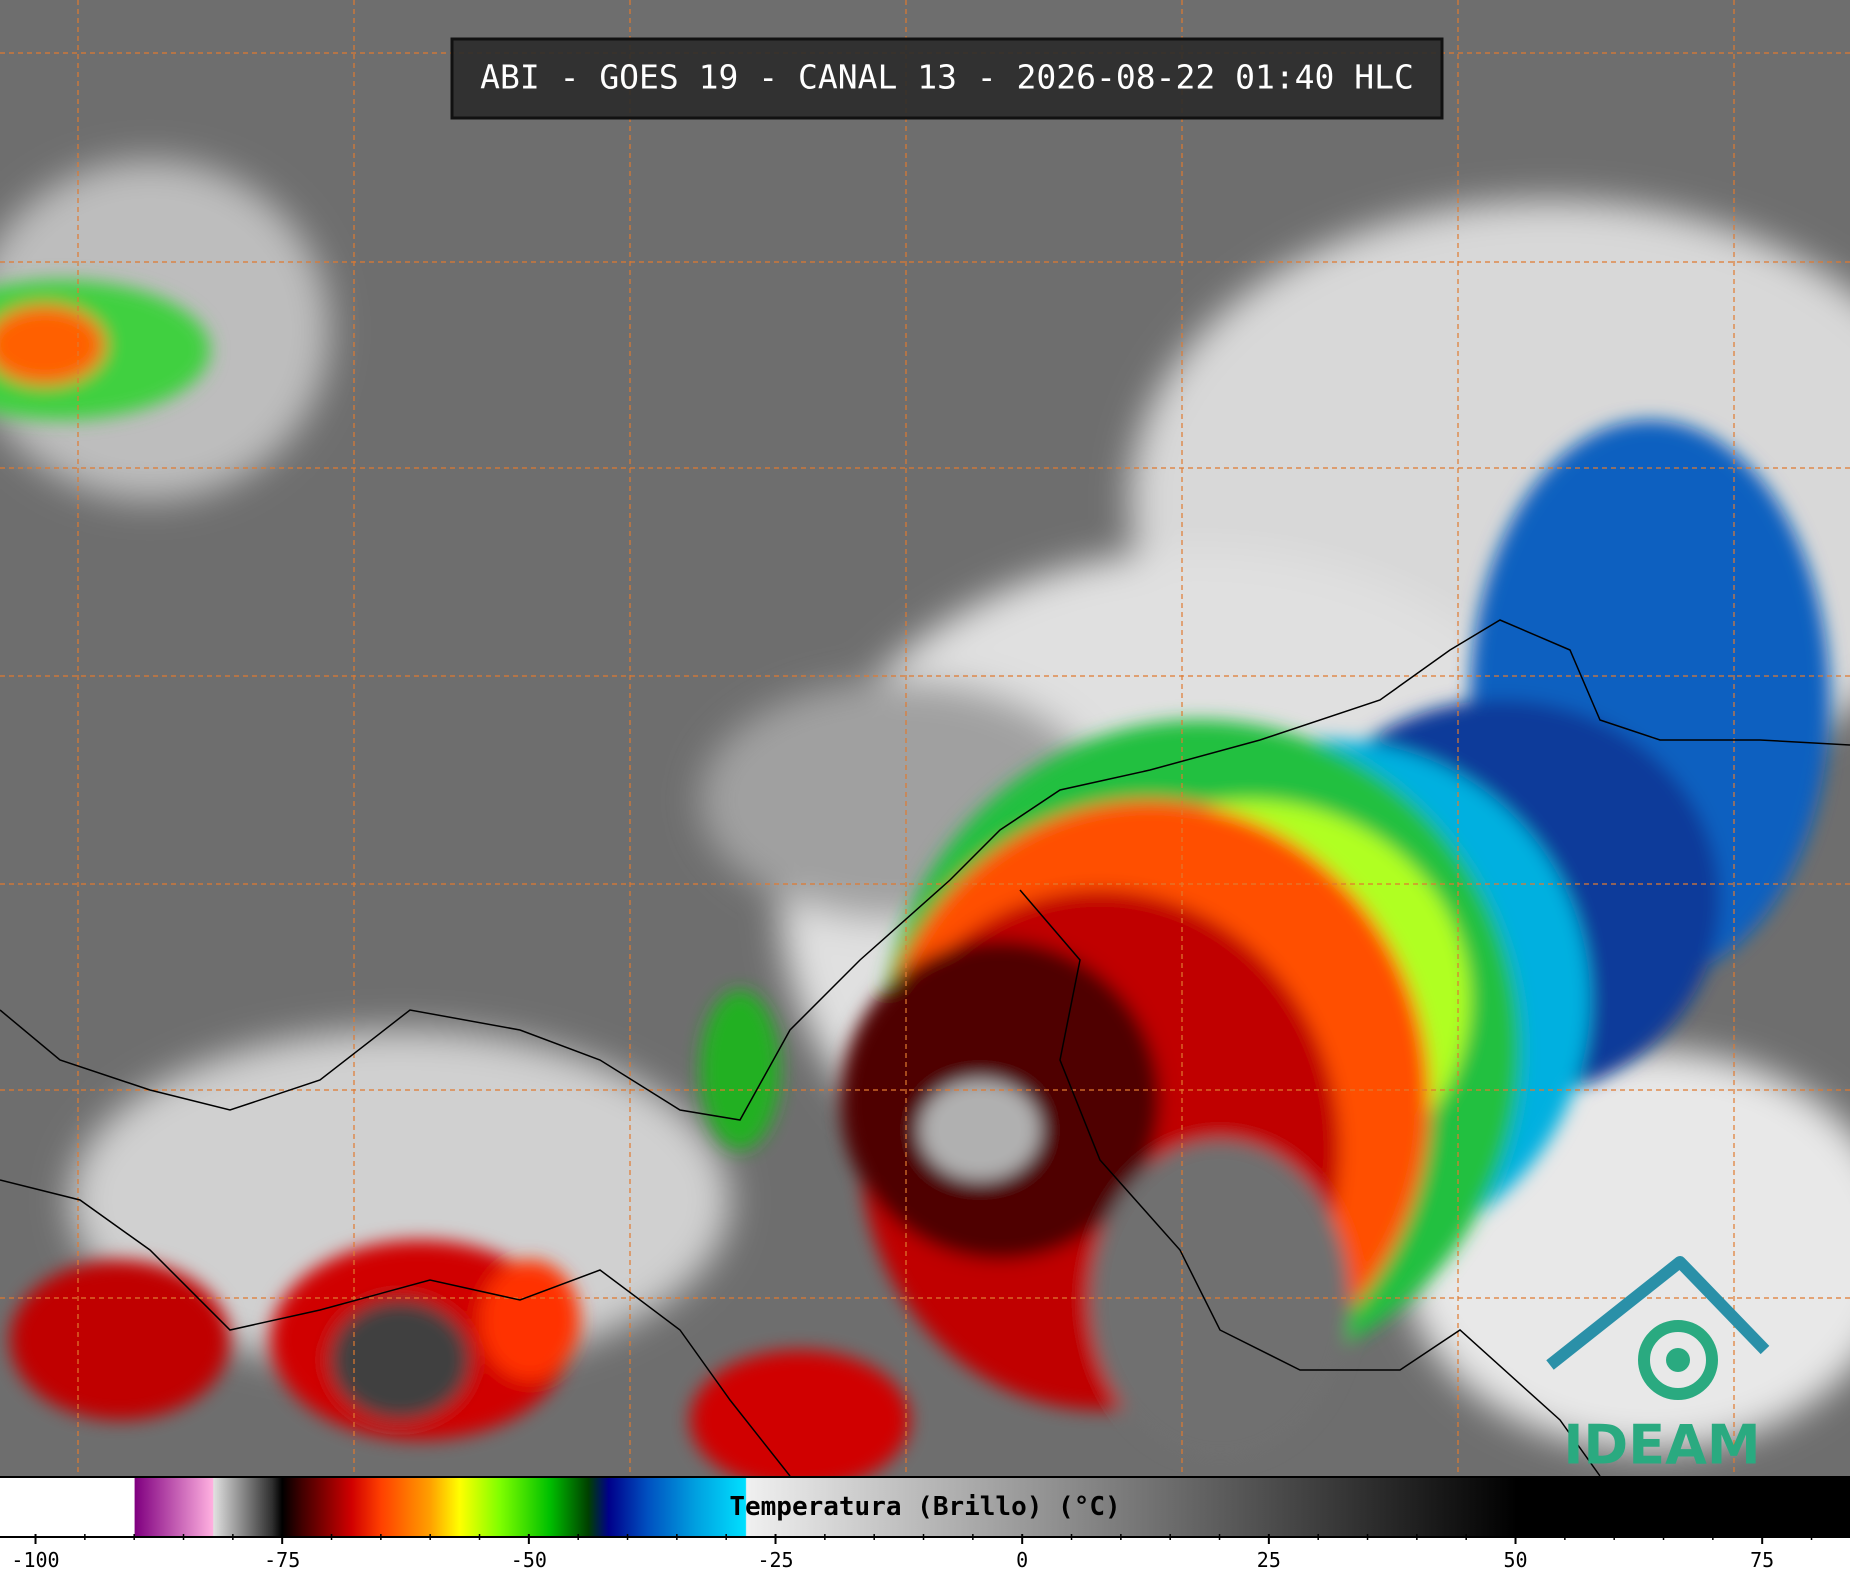 This screenshot has width=1850, height=1577. What do you see at coordinates (912, 1553) in the screenshot?
I see `colorbar-axis: -100 -75 -50 -25 0 25 50 75` at bounding box center [912, 1553].